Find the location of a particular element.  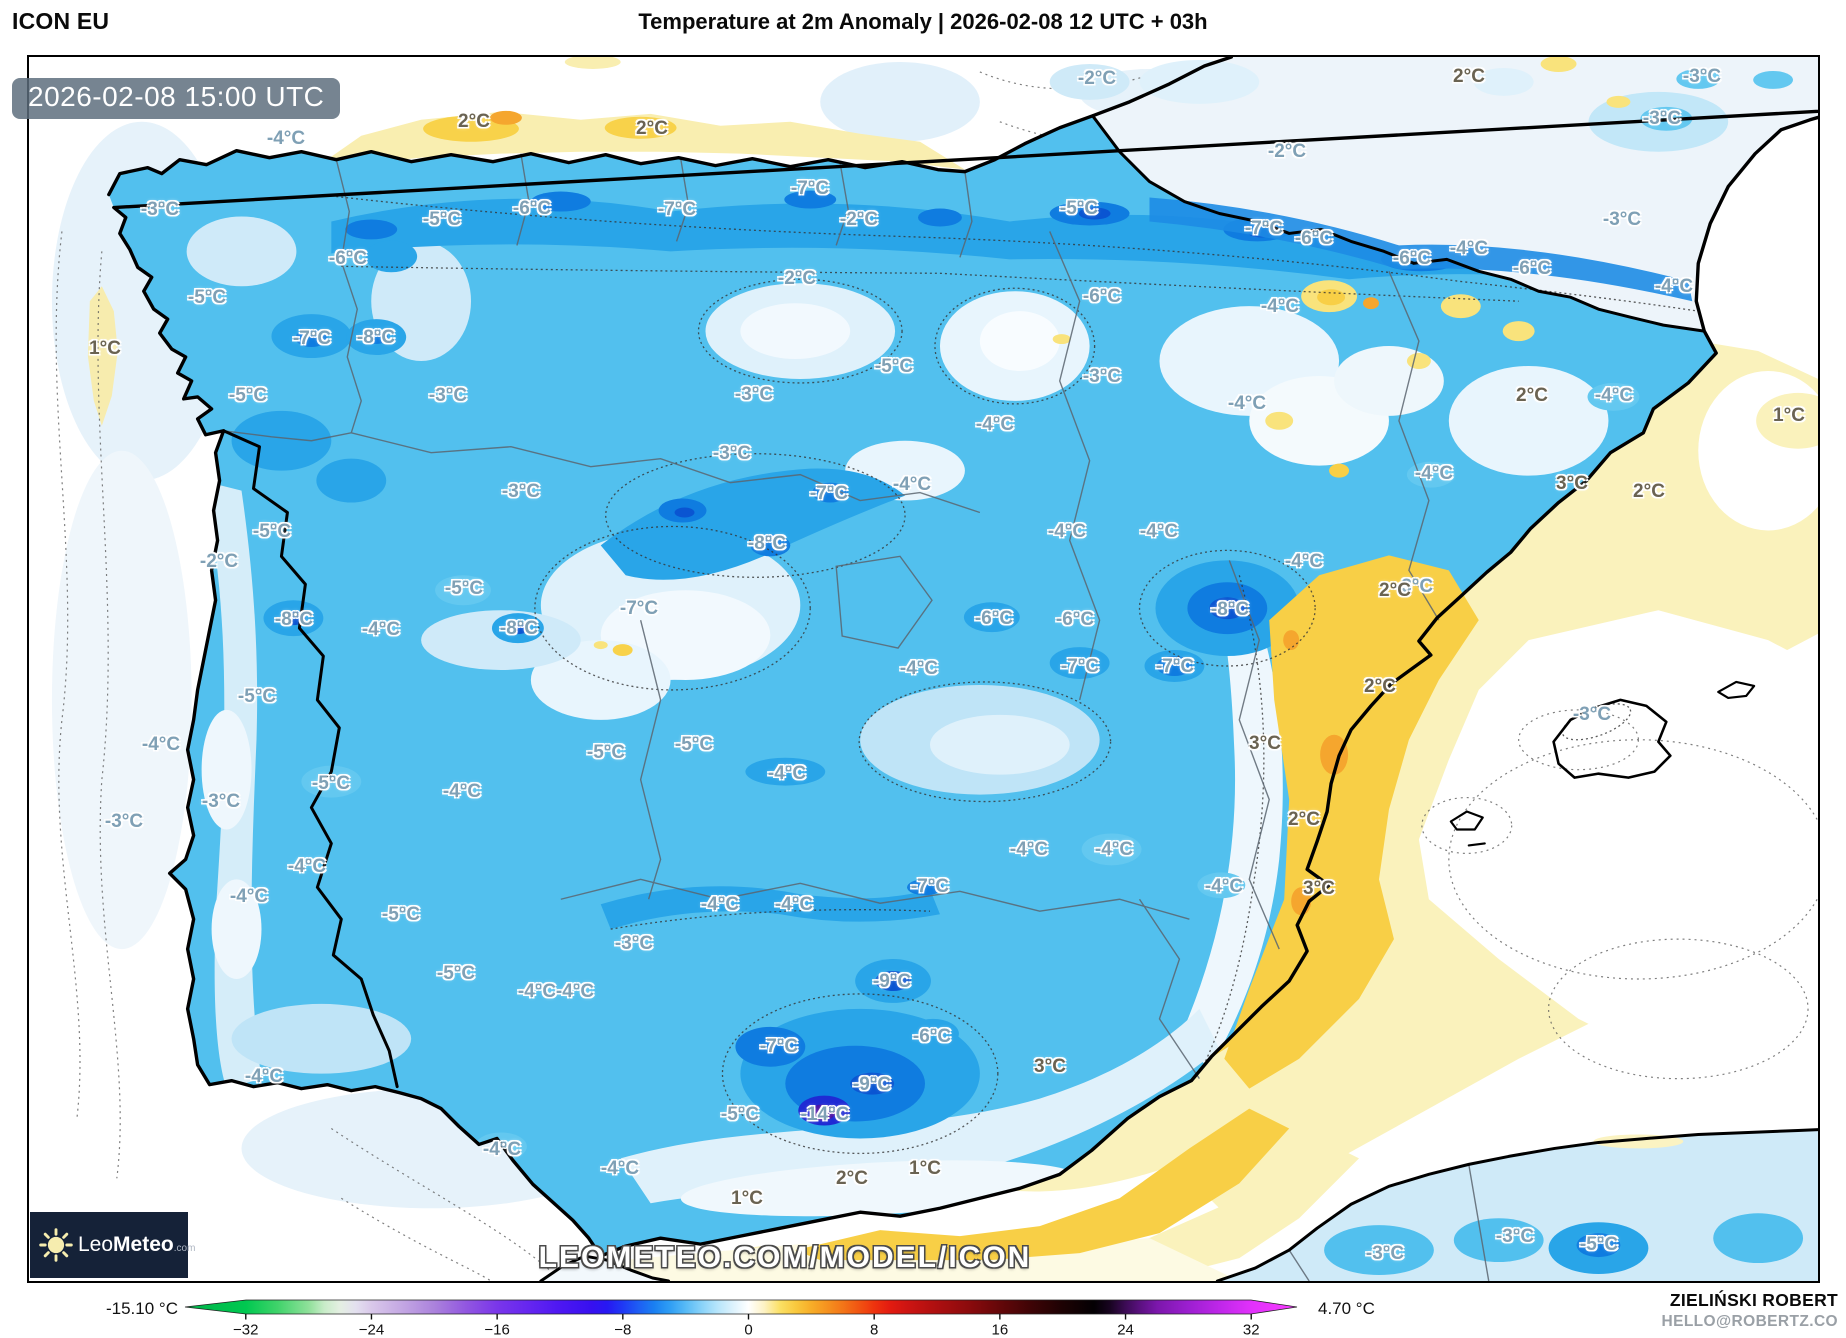

watermark: LEOMETEO.COM/MODEL/ICON is located at coordinates (785, 1257).